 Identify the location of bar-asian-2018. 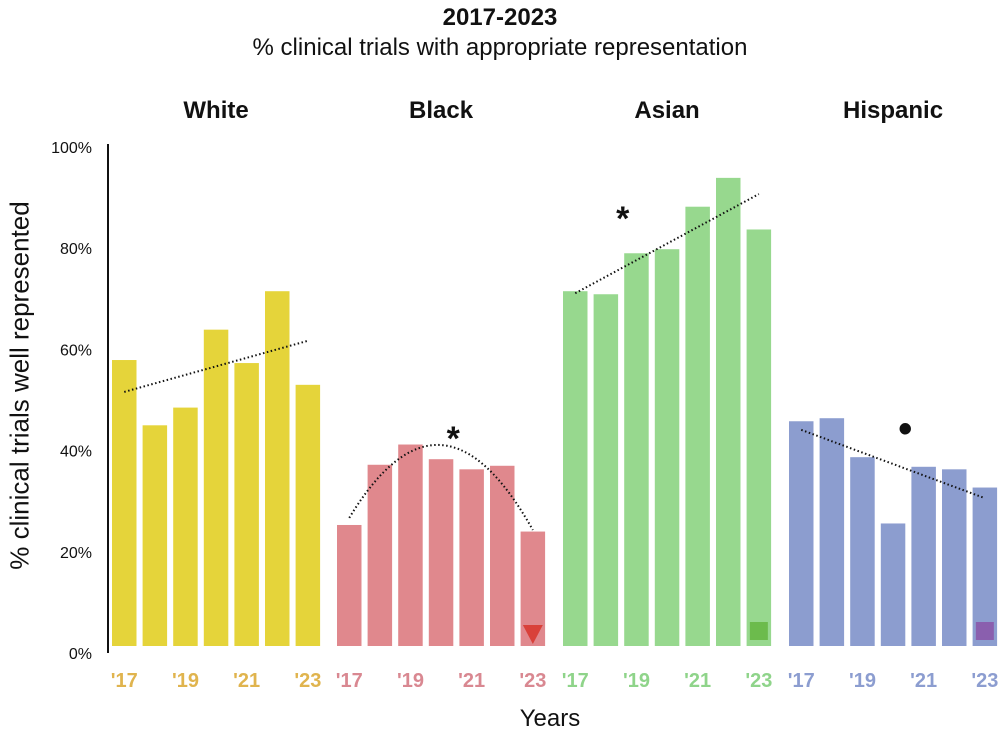
(606, 470).